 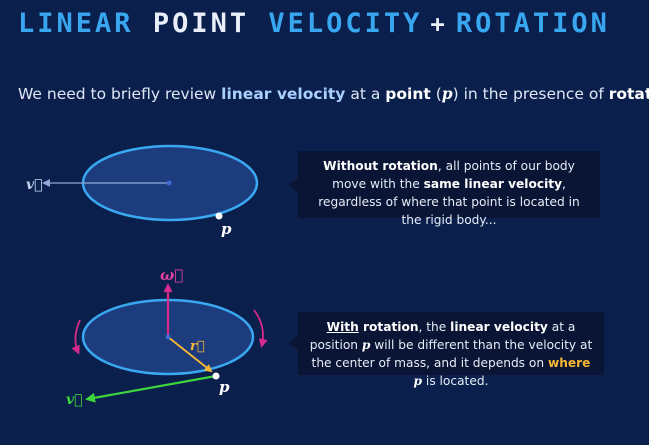 I want to click on title-word-point: POINT, so click(x=201, y=23).